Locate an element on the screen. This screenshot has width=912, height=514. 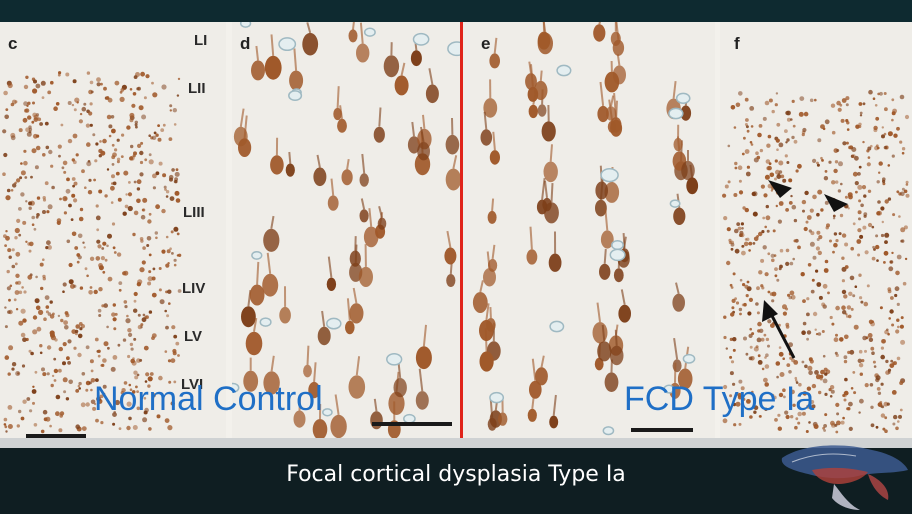
vessel is located at coordinates (683, 98).